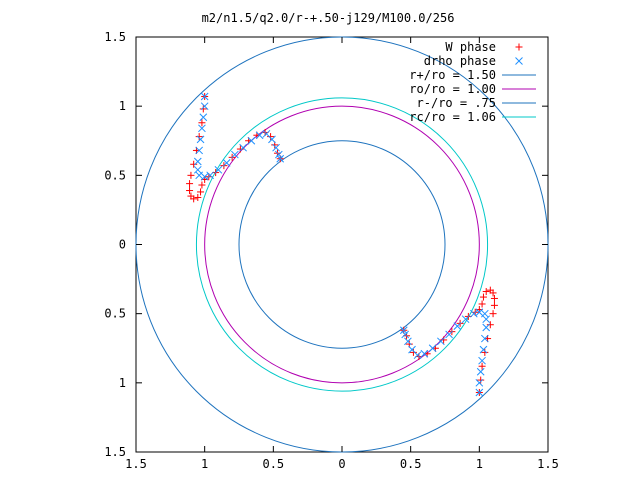 The width and height of the screenshot is (640, 480). I want to click on legend-label-5: rc/ro = 1.06, so click(452, 117).